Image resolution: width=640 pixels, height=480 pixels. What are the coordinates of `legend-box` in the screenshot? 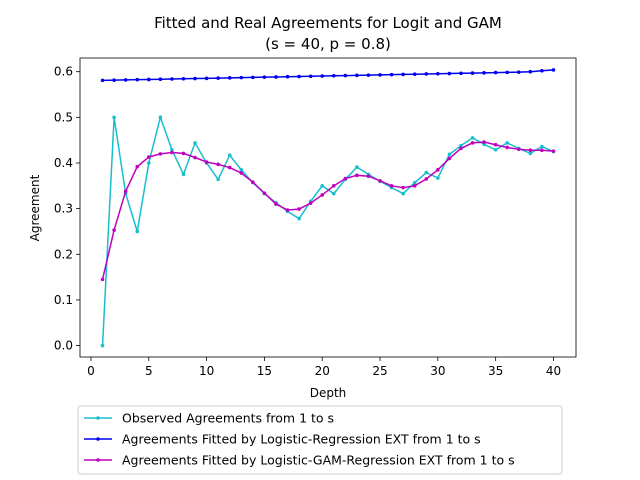 It's located at (320, 440).